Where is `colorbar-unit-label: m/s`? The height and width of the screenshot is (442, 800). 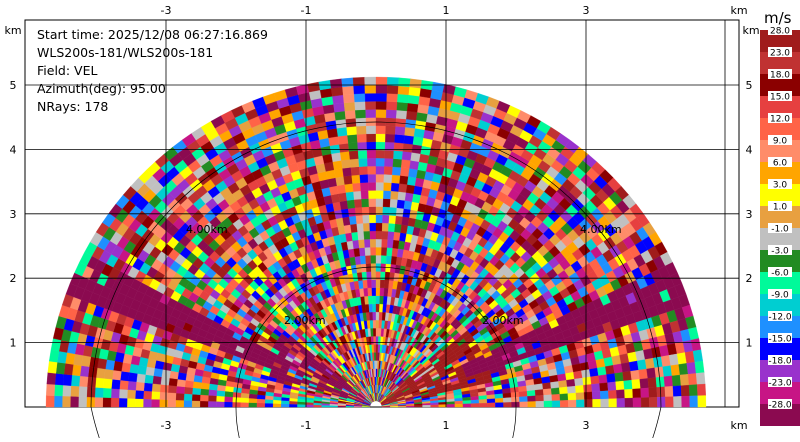
colorbar-unit-label: m/s is located at coordinates (778, 18).